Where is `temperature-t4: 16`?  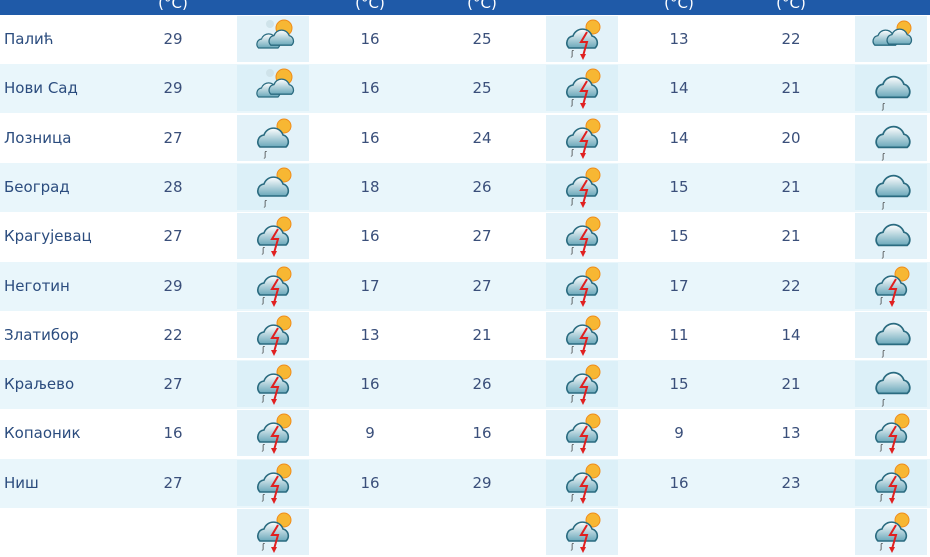
temperature-t4: 16 is located at coordinates (679, 482).